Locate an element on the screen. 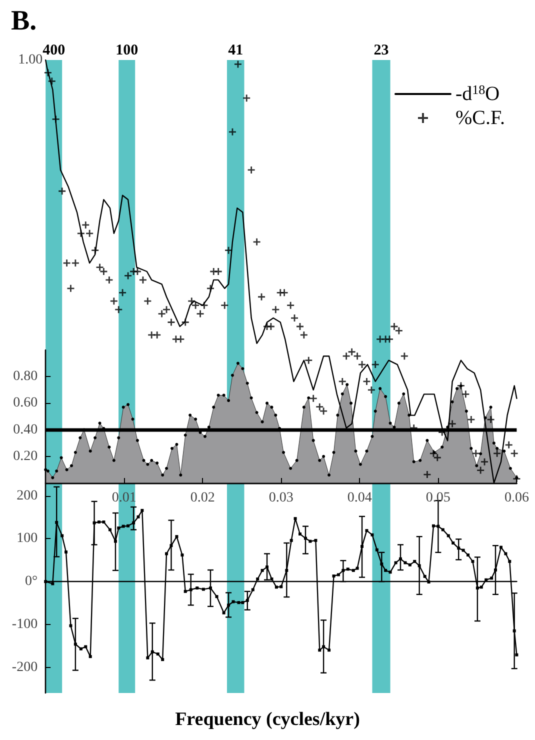 Image resolution: width=535 pixels, height=740 pixels. y-tick-label: 0.60 is located at coordinates (25, 403).